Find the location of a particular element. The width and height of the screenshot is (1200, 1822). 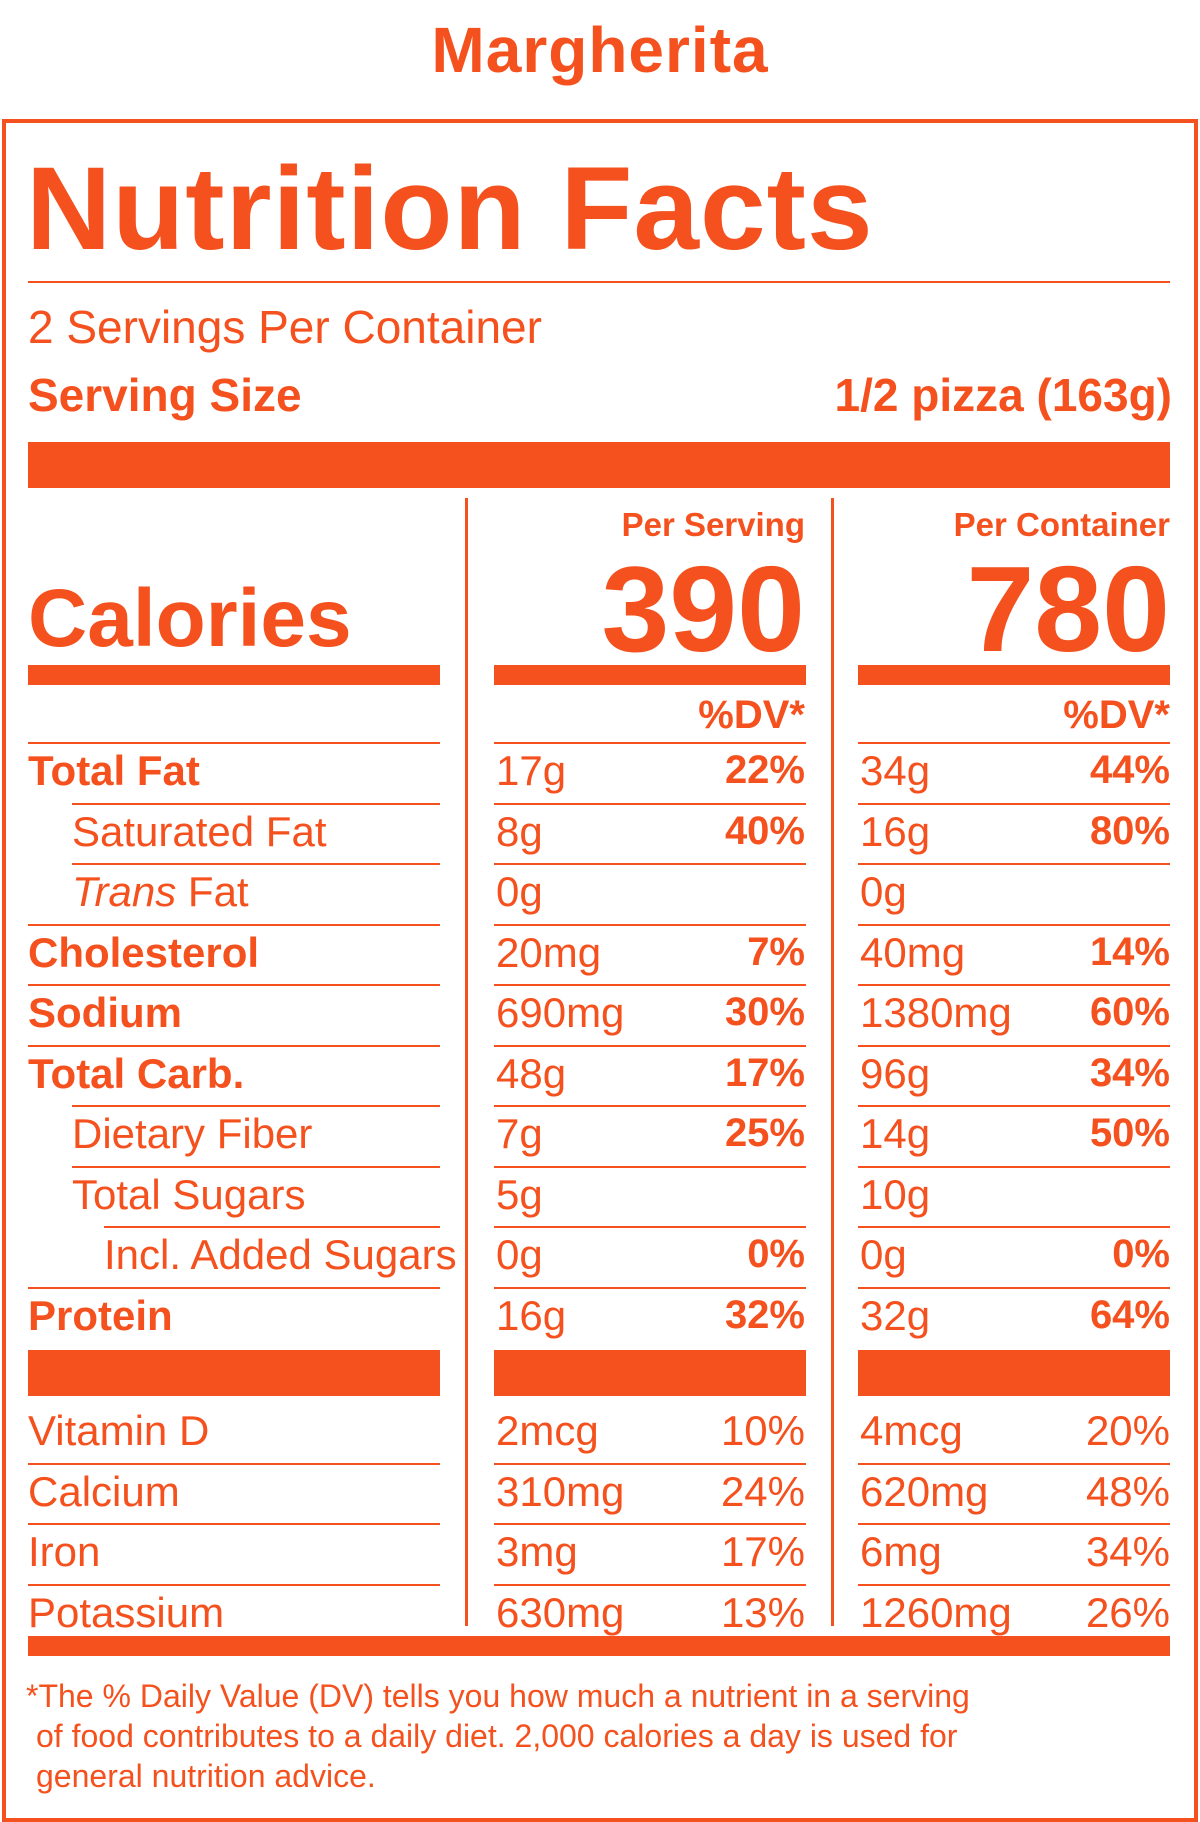

calories-bar-label is located at coordinates (234, 675).